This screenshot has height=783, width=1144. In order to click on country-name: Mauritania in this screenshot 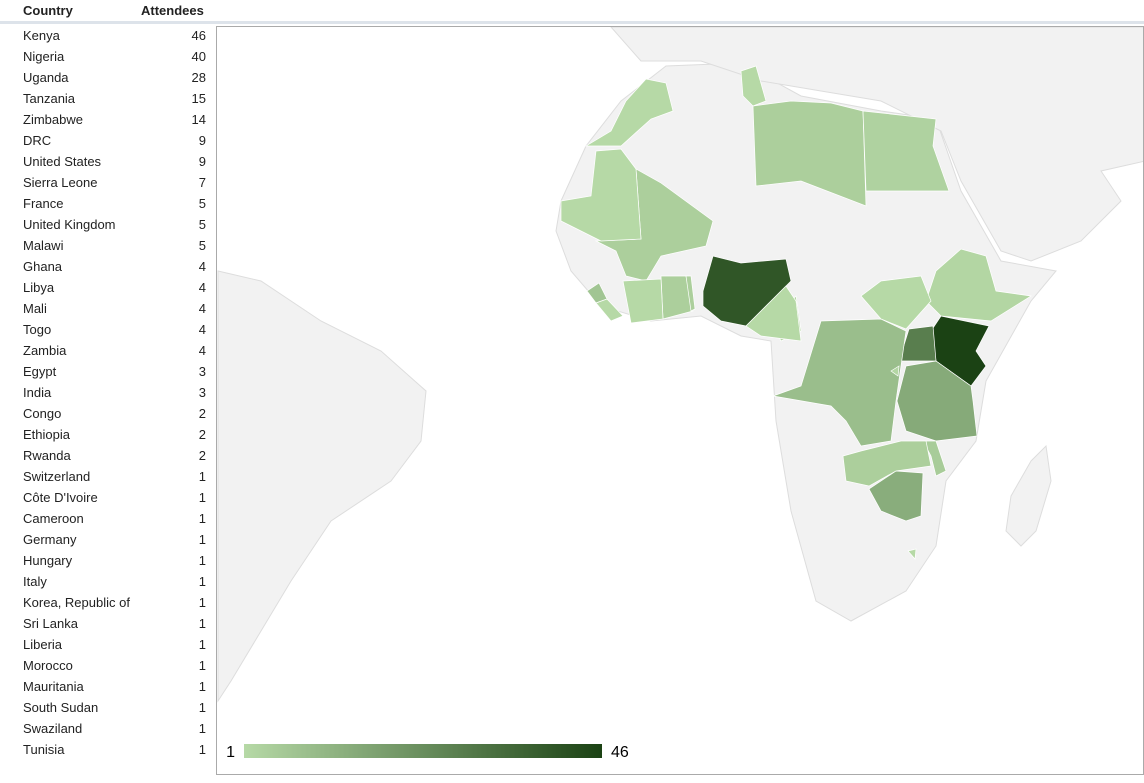, I will do `click(53, 686)`.